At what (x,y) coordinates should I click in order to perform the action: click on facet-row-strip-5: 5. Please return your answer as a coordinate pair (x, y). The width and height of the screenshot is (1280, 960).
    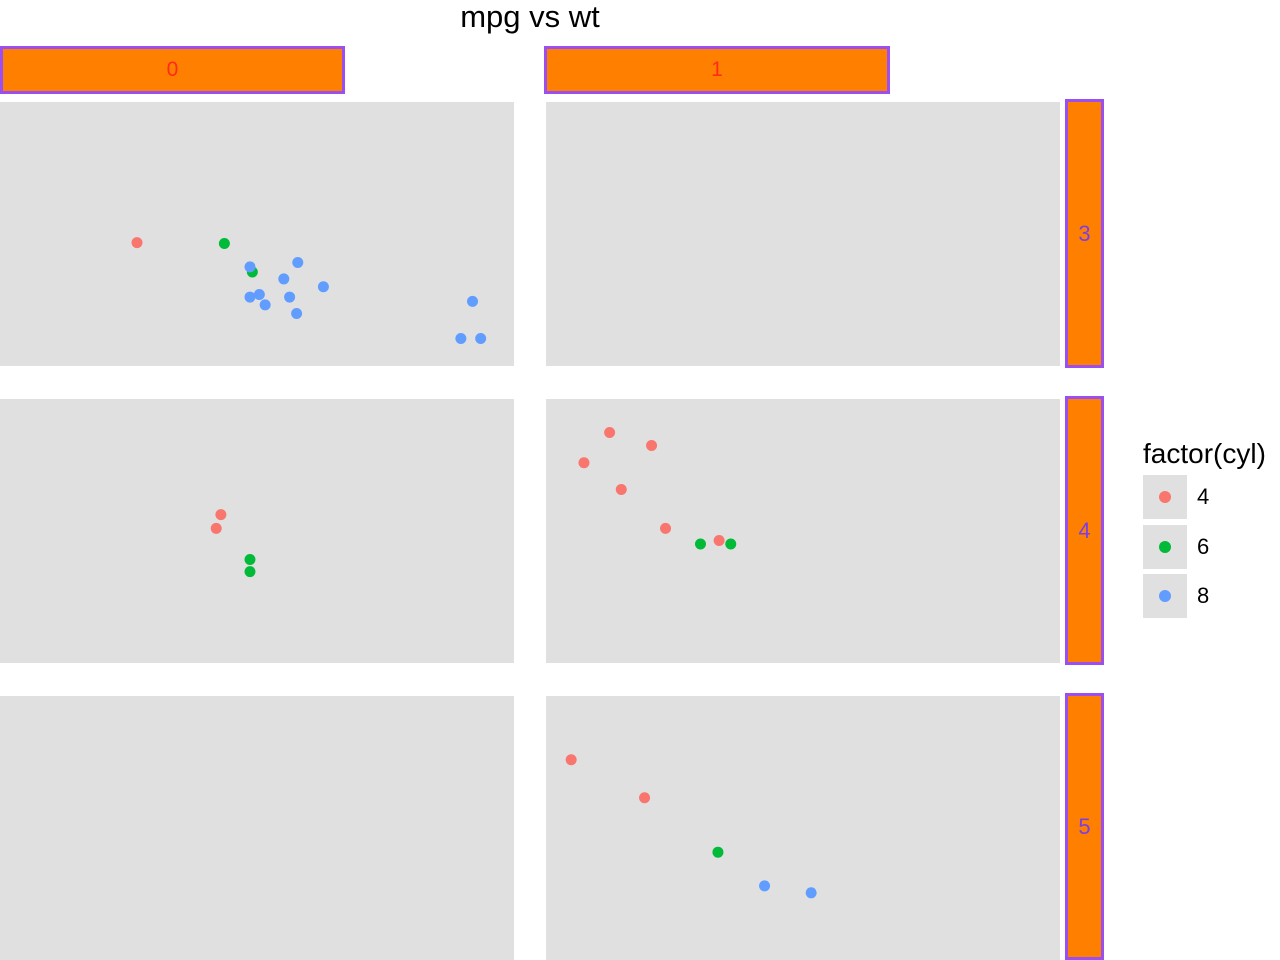
    Looking at the image, I should click on (1084, 826).